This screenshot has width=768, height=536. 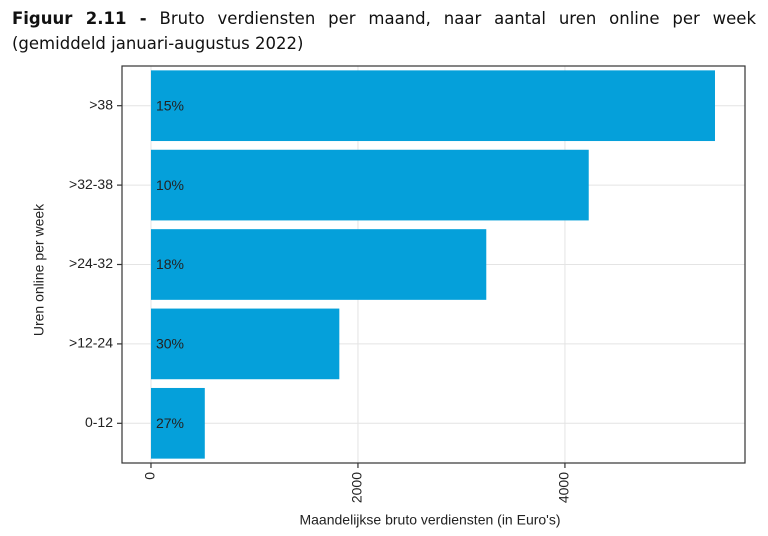 I want to click on y-tick-label: >38, so click(x=101, y=104).